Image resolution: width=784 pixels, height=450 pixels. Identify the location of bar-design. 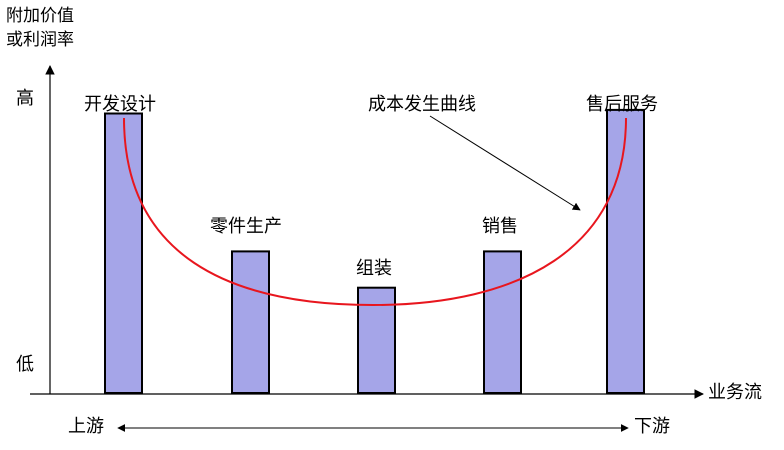
(123, 253).